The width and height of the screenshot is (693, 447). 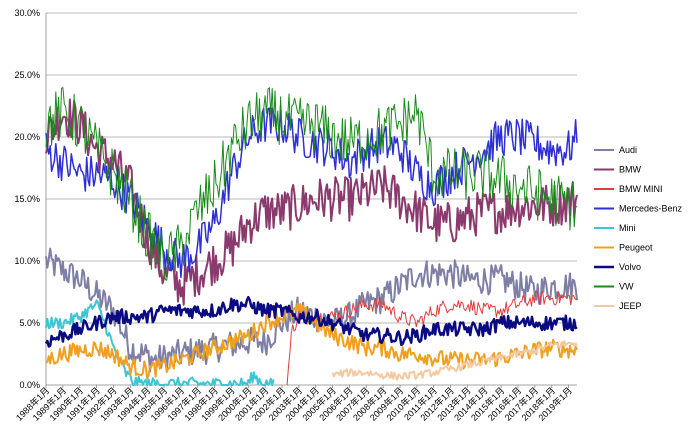 I want to click on legend-label: Audi, so click(x=628, y=150).